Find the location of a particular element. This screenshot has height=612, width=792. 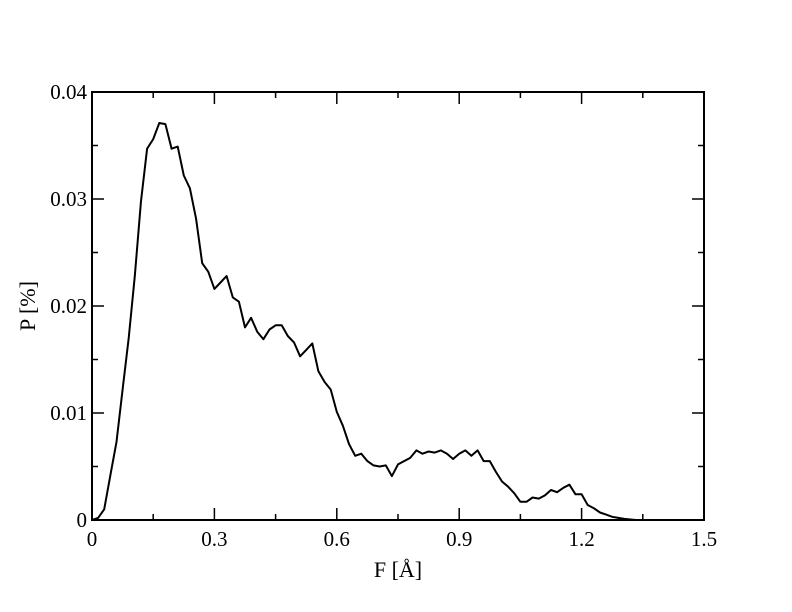

x-tick-label: 1.2 is located at coordinates (581, 539).